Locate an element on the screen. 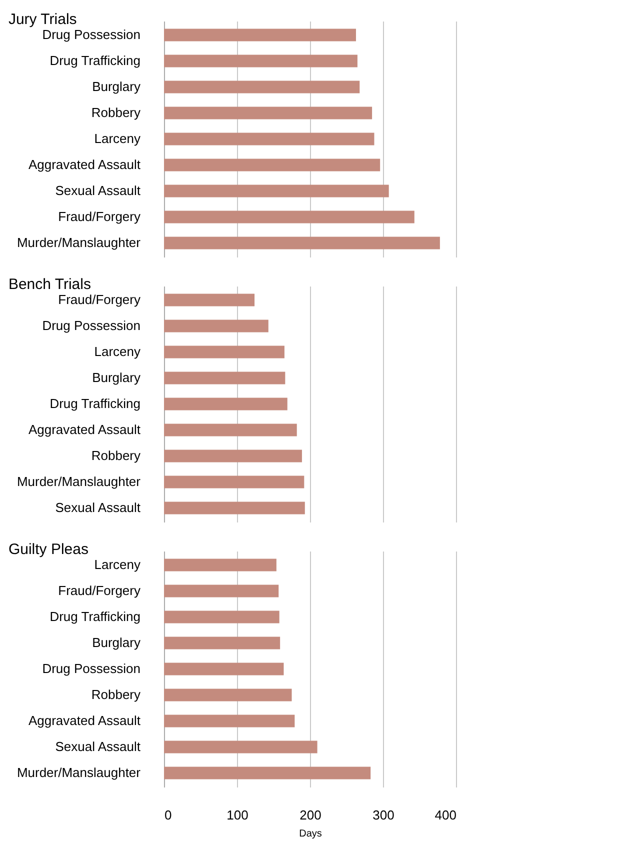  x-tick-label: 100 is located at coordinates (237, 815).